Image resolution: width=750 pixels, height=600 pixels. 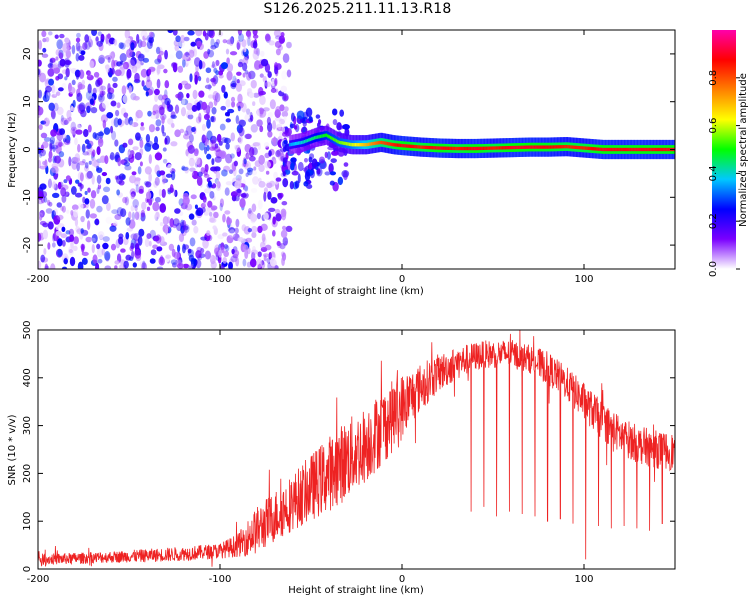 I want to click on snr-x-tick-label: -200, so click(x=38, y=579).